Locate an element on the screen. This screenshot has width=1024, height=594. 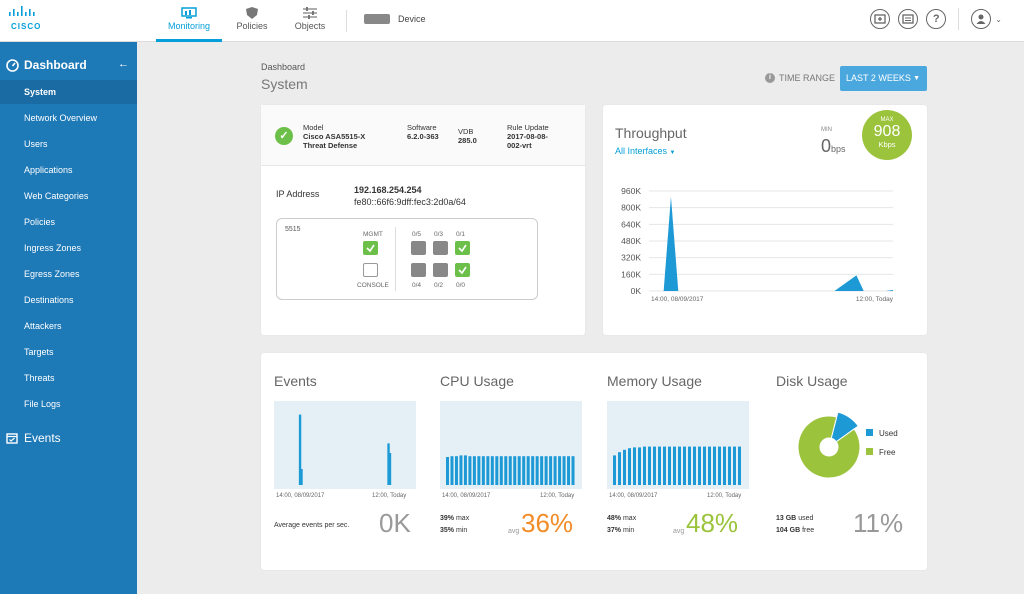
device-label: Device is located at coordinates (412, 19).